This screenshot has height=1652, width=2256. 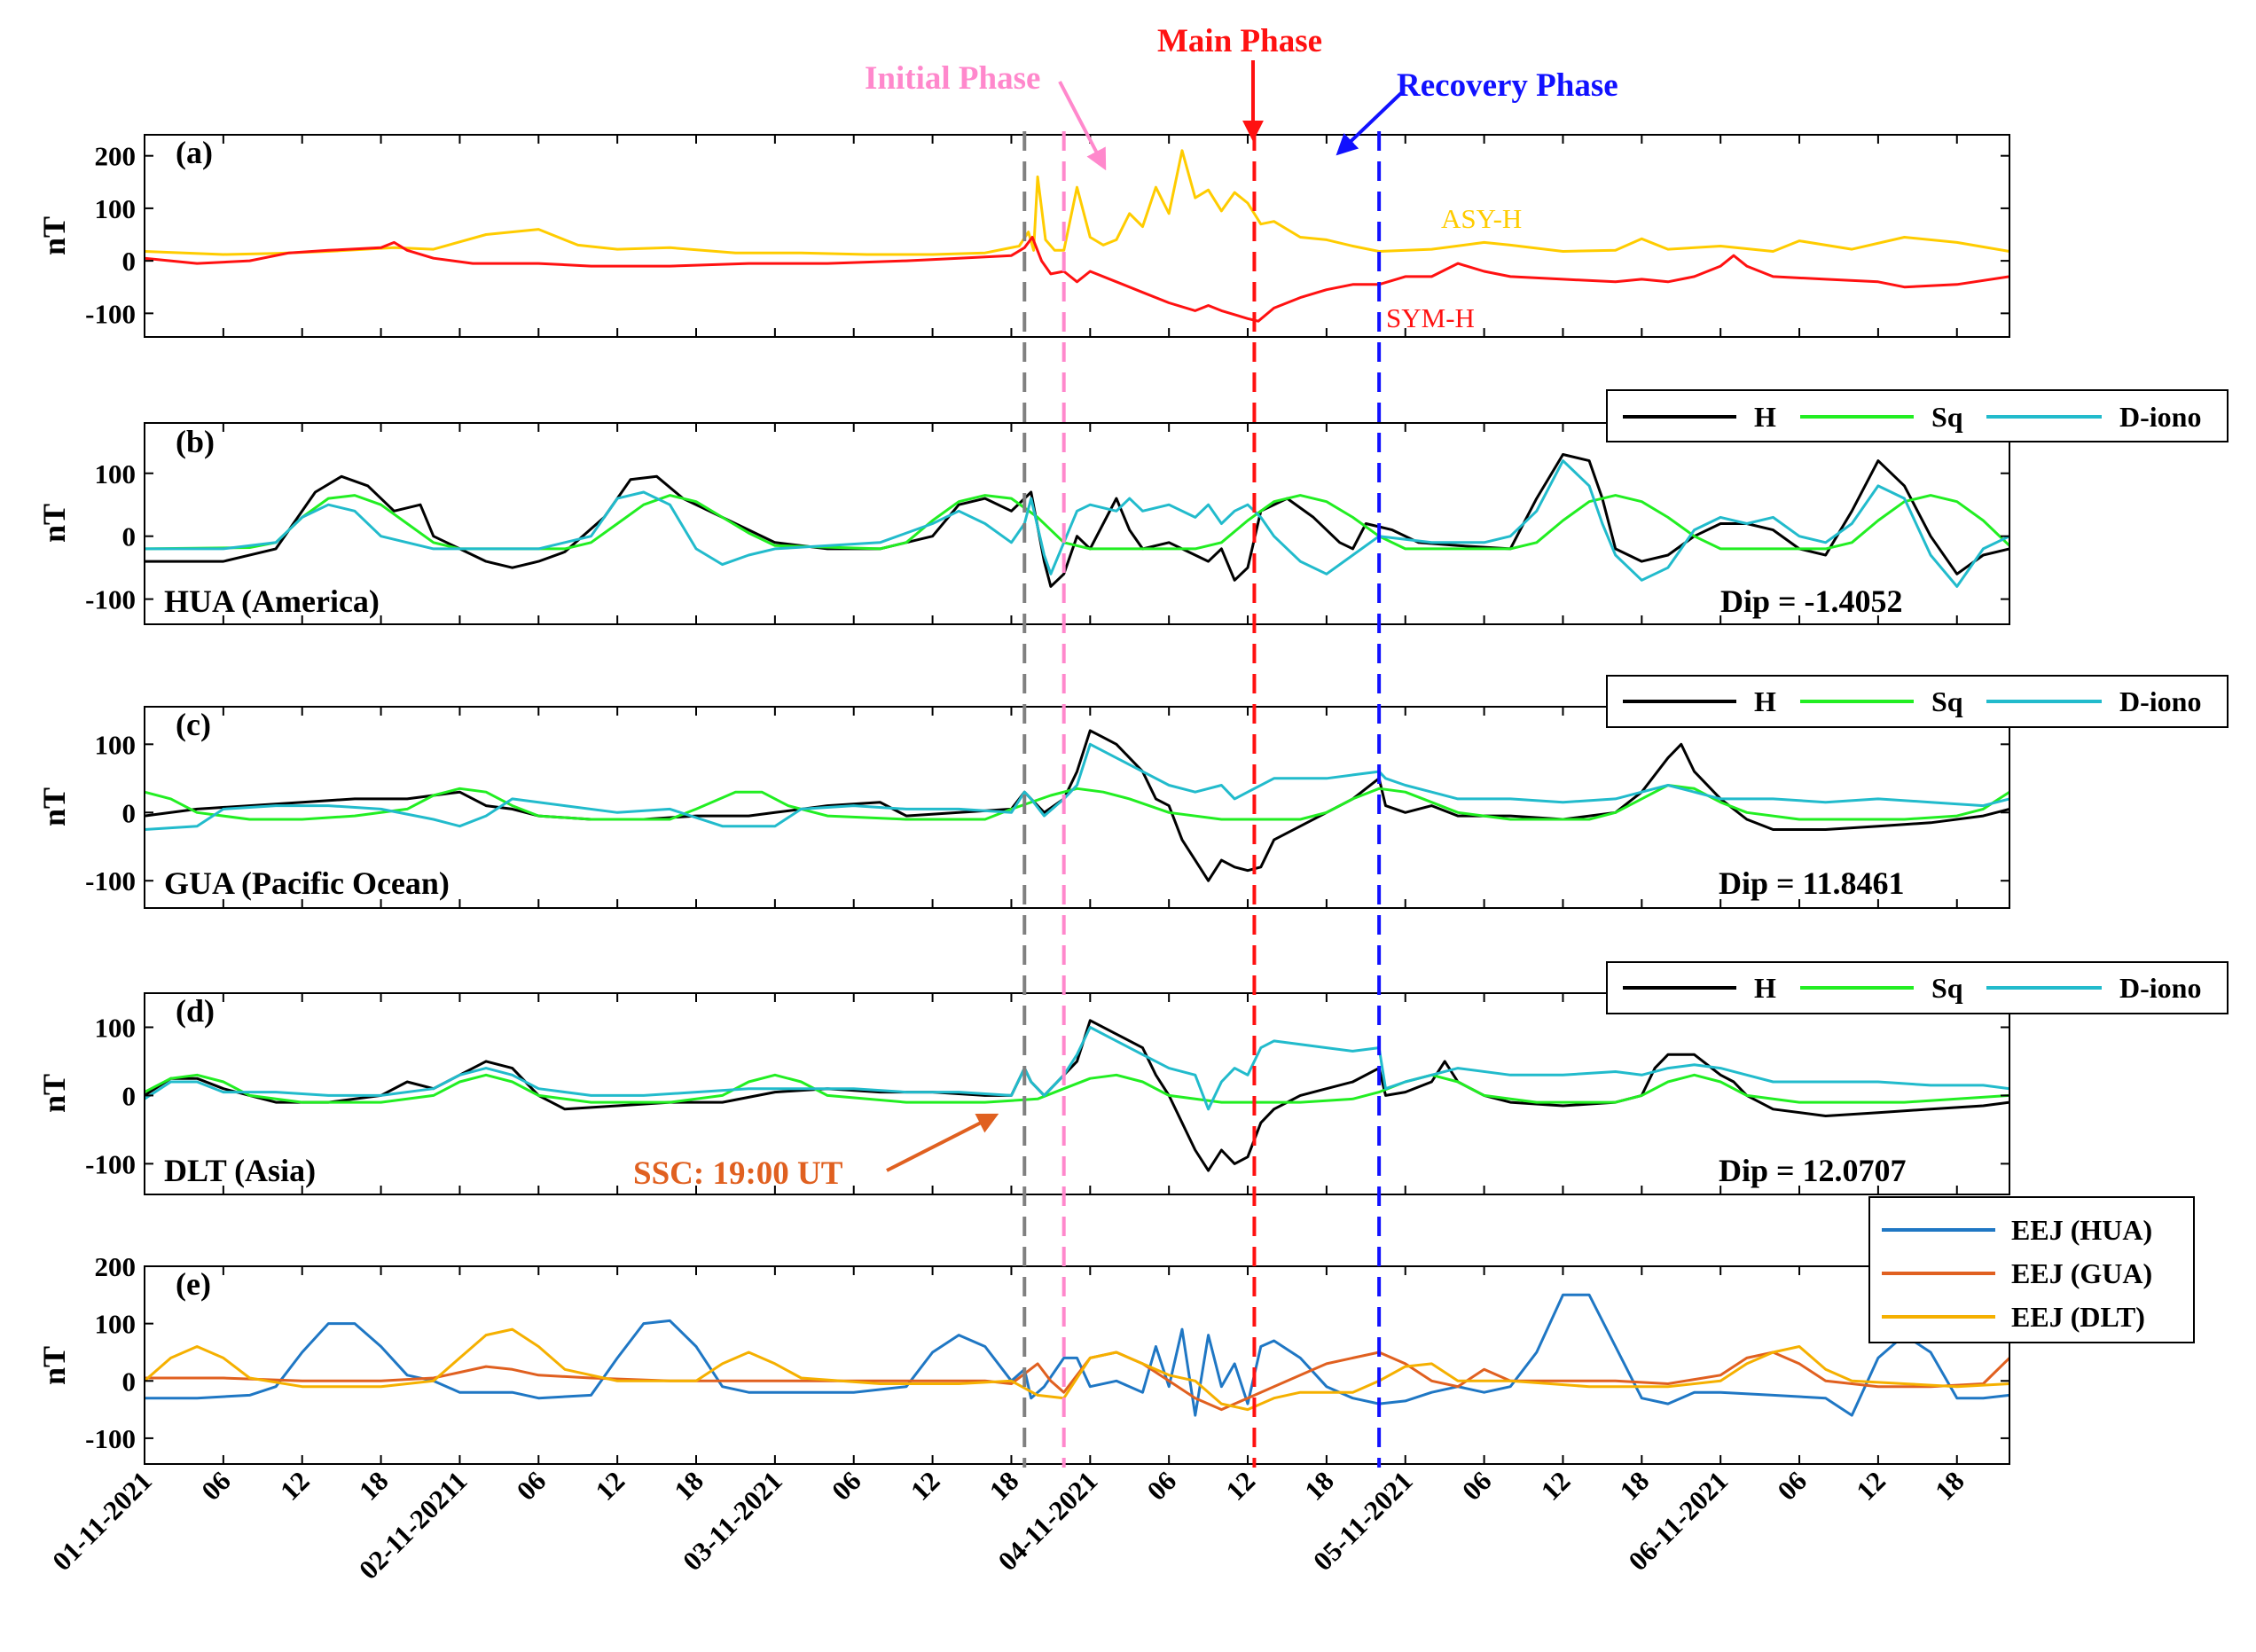 What do you see at coordinates (54, 523) in the screenshot?
I see `panel-b-ylabel: nT` at bounding box center [54, 523].